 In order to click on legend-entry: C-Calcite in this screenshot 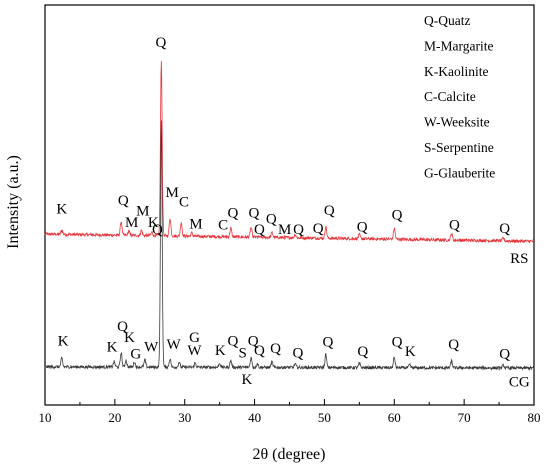, I will do `click(450, 96)`.